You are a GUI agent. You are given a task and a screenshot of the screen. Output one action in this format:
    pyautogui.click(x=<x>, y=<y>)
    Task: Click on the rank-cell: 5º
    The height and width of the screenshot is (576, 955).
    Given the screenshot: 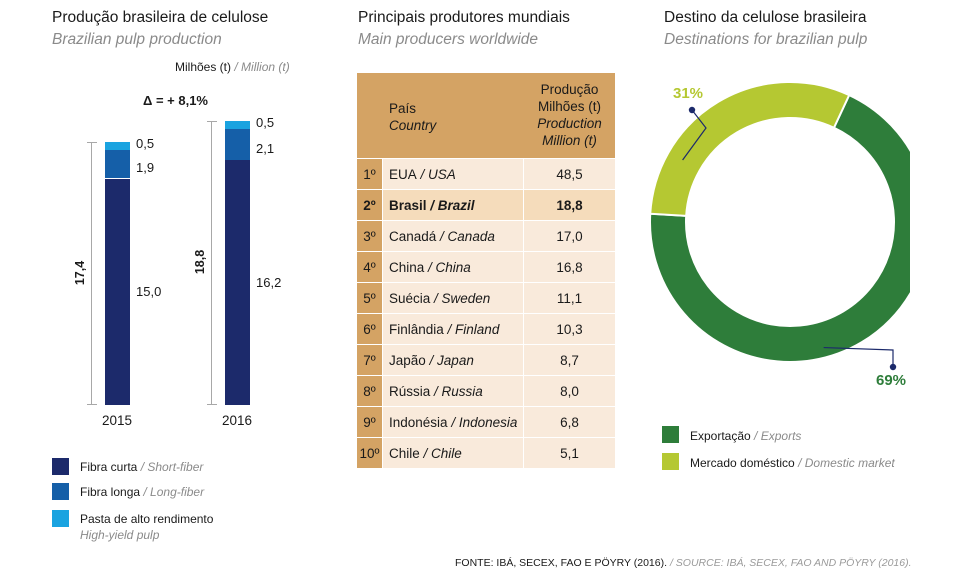 What is the action you would take?
    pyautogui.click(x=369, y=298)
    